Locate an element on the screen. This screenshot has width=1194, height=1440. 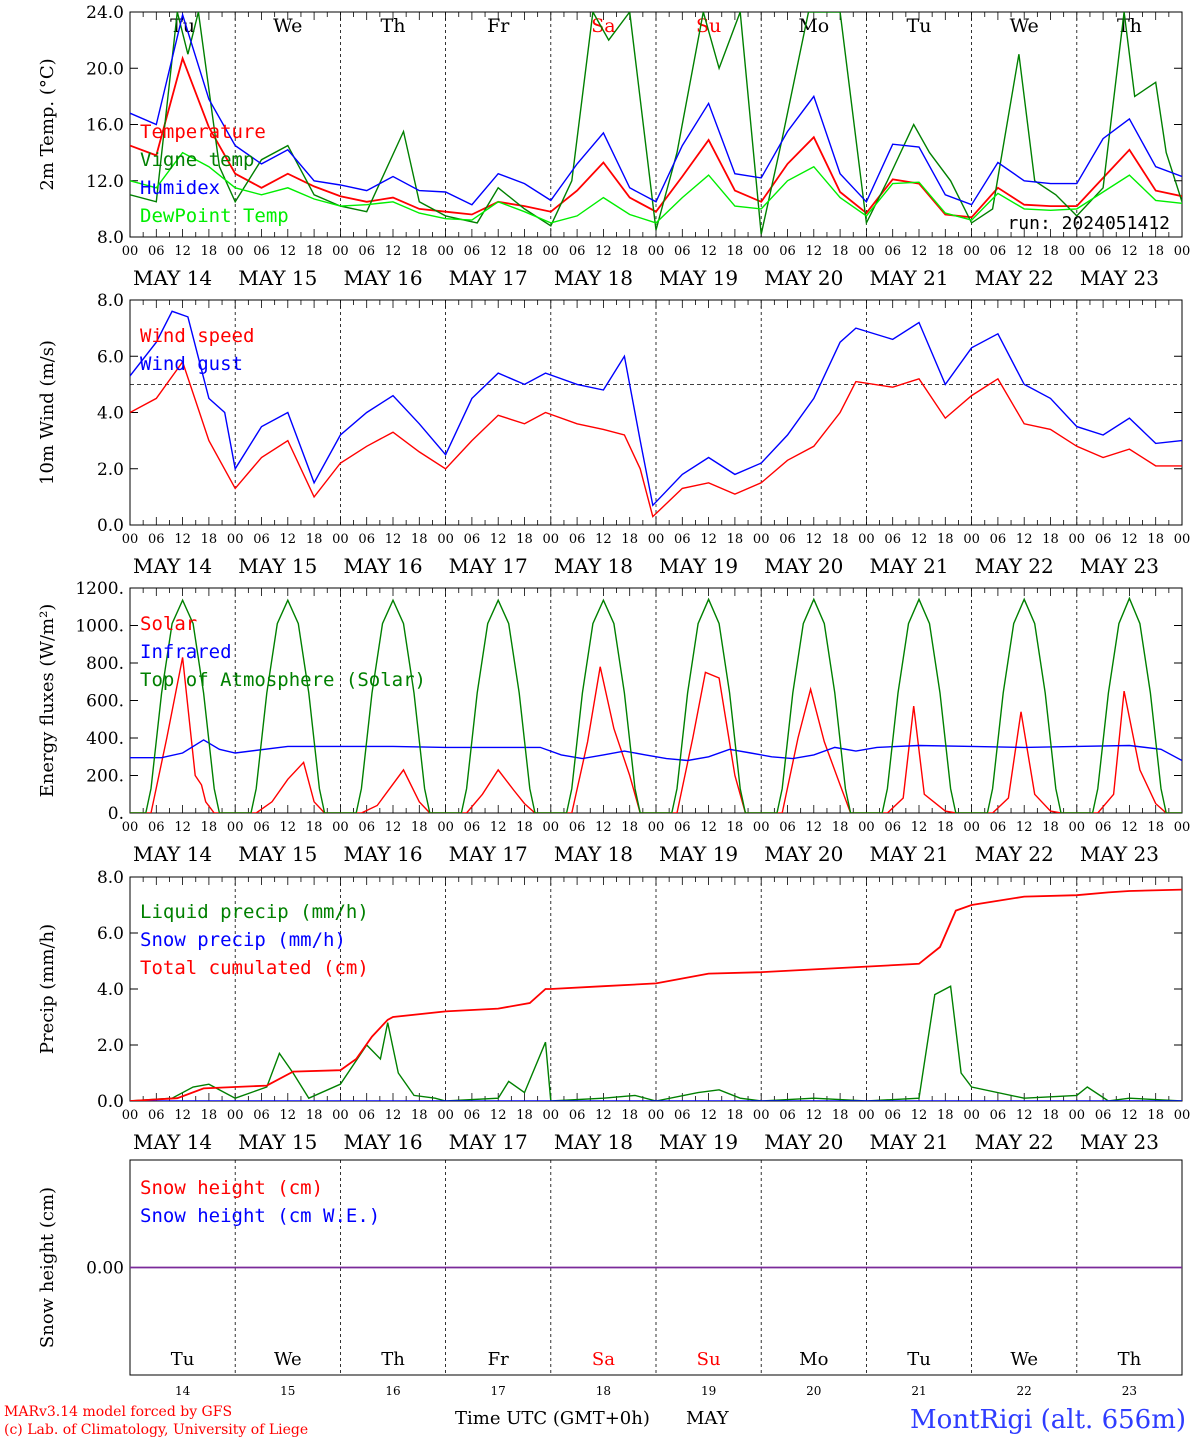
series-line-humidex is located at coordinates (656, 109).